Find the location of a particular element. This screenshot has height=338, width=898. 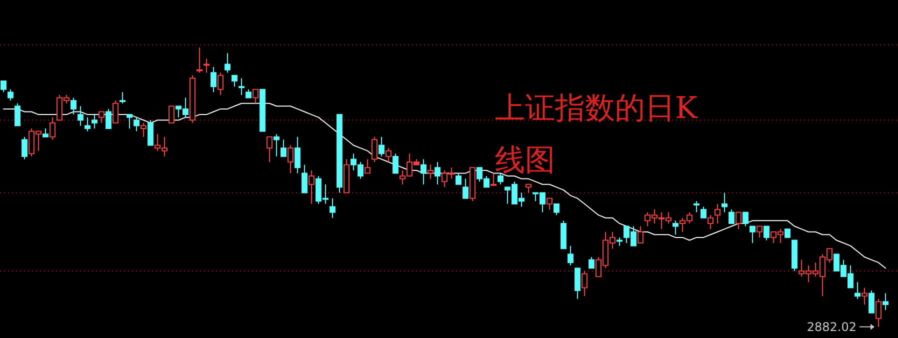

annotation: 2882.02 is located at coordinates (831, 327).